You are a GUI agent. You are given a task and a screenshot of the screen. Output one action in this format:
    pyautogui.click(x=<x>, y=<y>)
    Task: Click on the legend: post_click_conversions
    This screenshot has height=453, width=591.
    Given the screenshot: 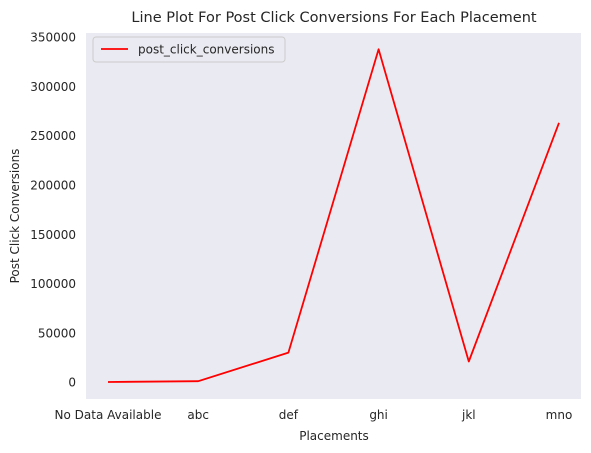 What is the action you would take?
    pyautogui.click(x=189, y=49)
    